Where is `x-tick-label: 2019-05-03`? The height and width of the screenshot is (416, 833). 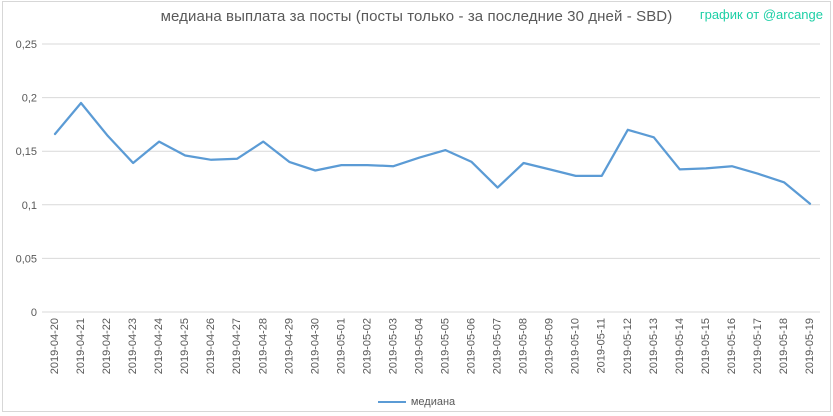
x-tick-label: 2019-05-03 is located at coordinates (393, 346).